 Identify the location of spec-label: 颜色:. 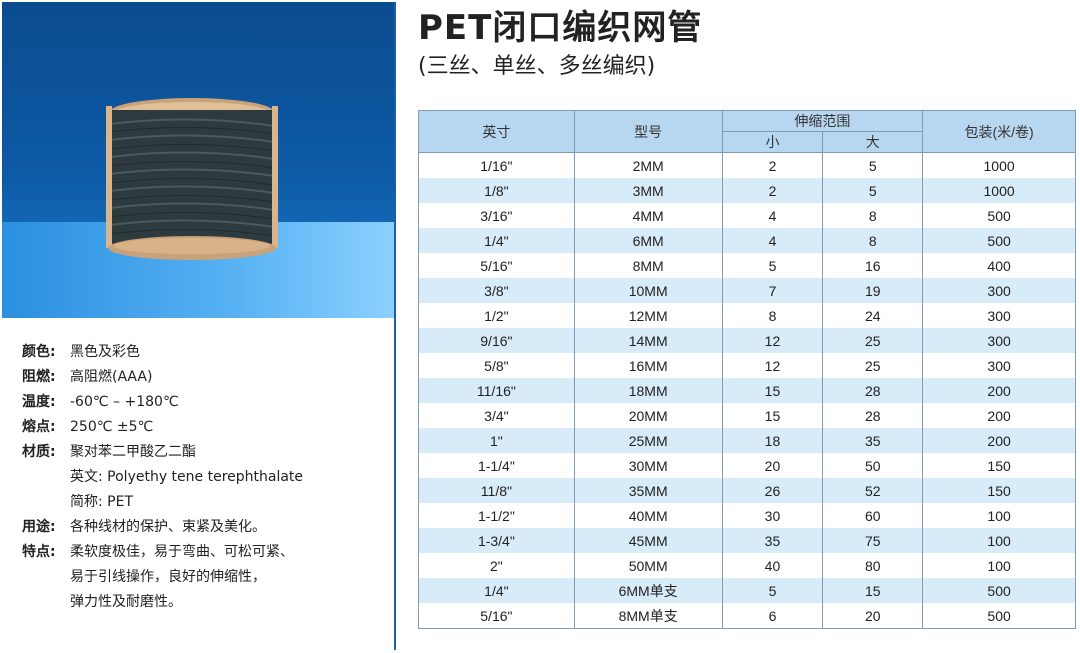
(39, 352).